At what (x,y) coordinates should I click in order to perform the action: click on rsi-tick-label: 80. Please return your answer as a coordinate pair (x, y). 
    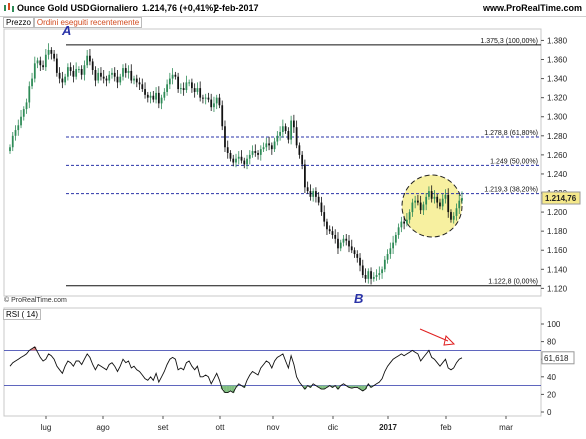
    Looking at the image, I should click on (551, 342).